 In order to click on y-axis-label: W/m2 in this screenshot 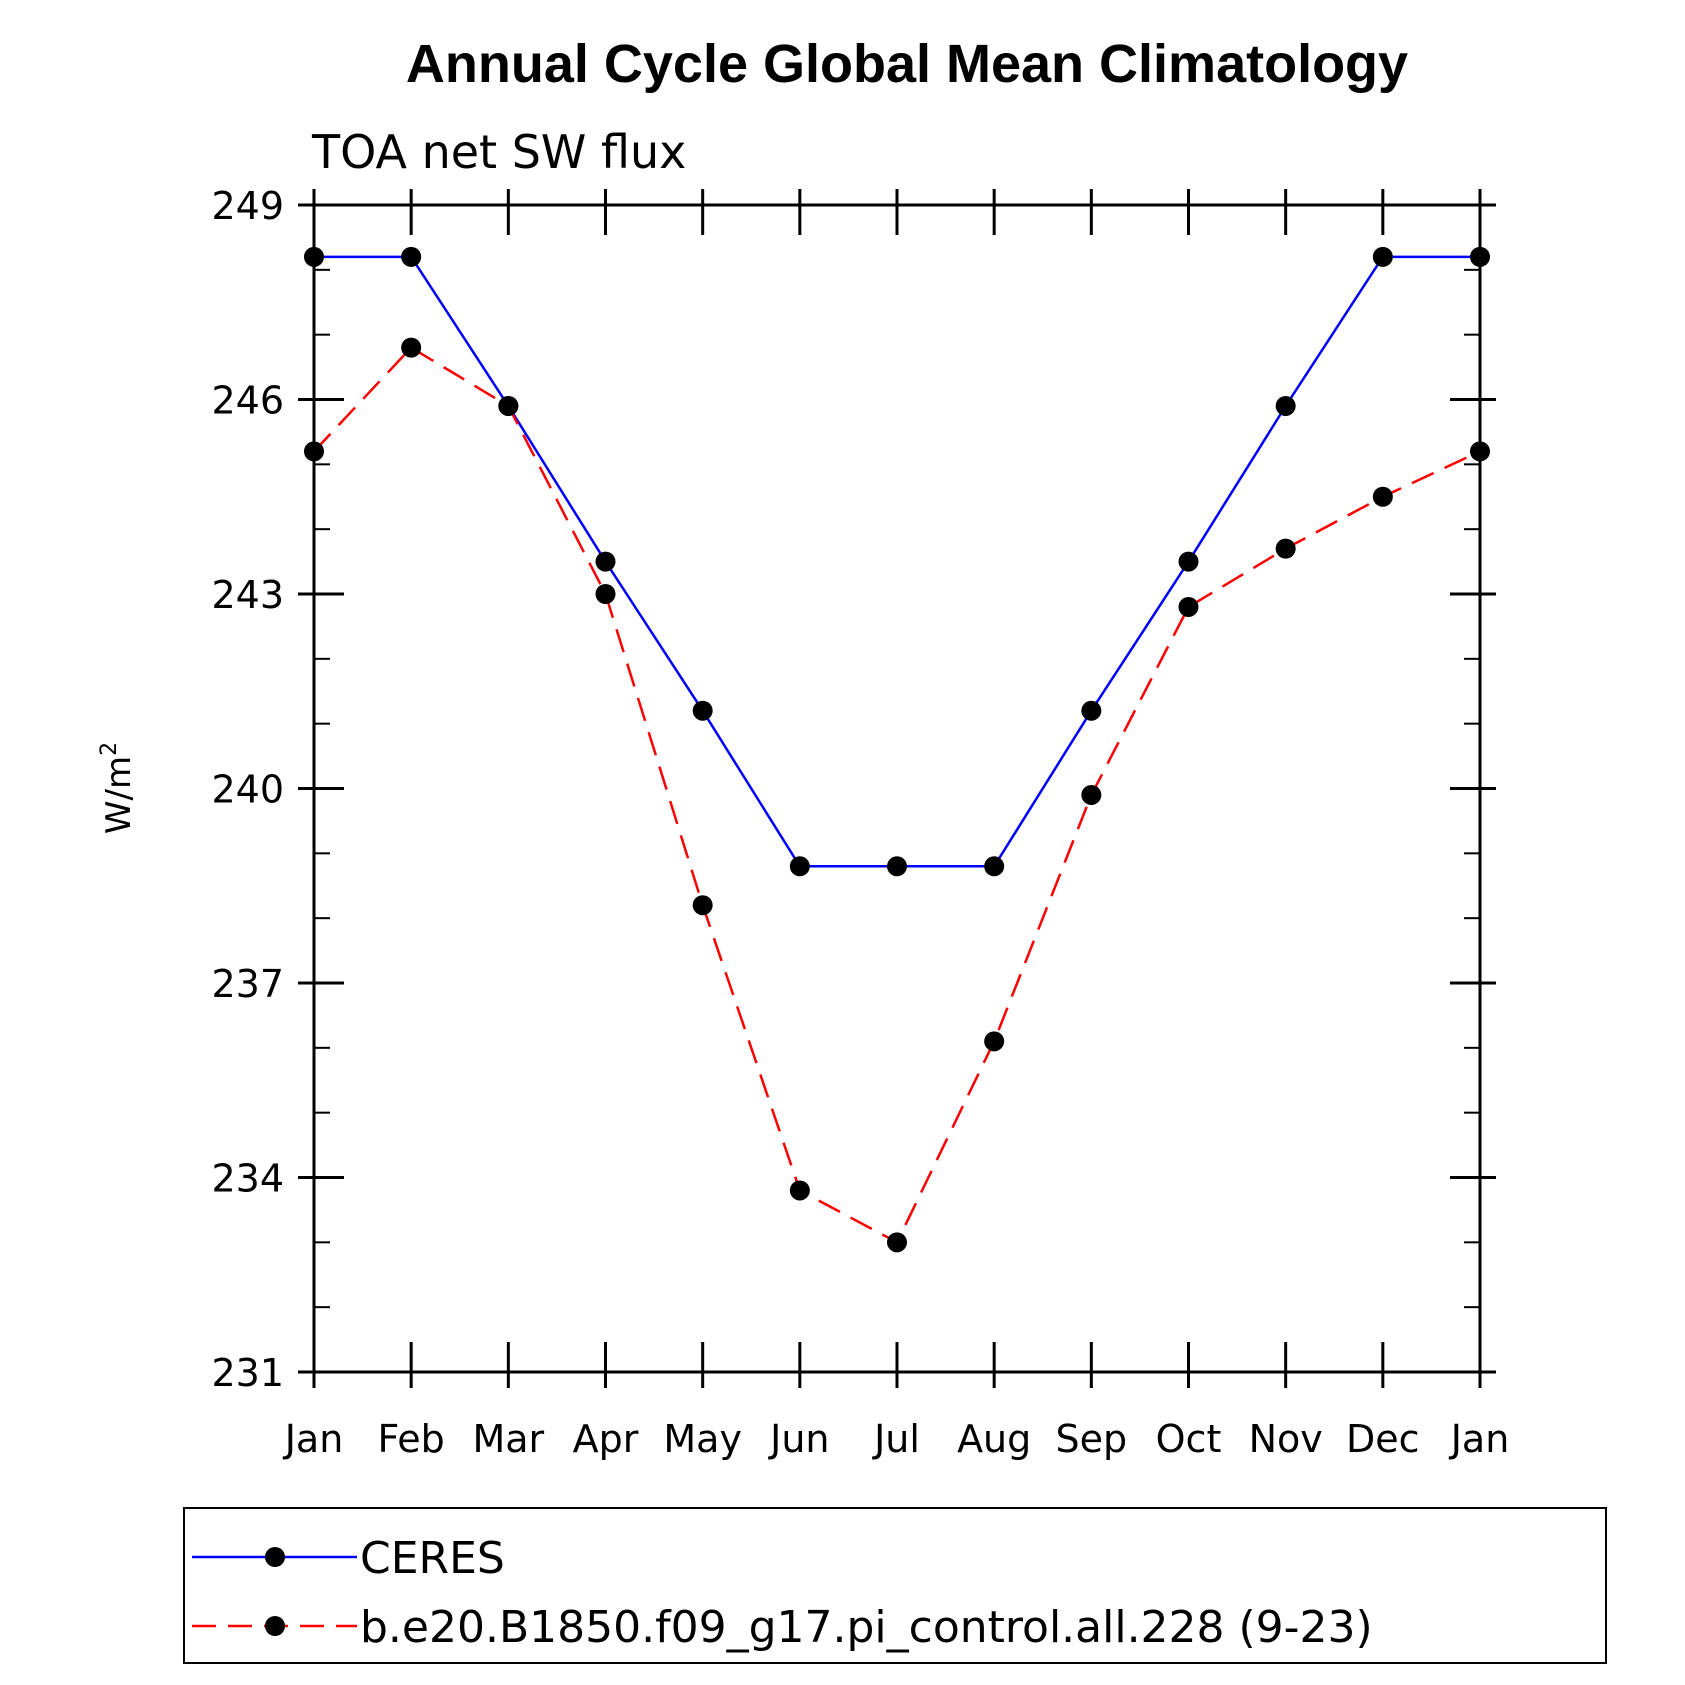, I will do `click(118, 788)`.